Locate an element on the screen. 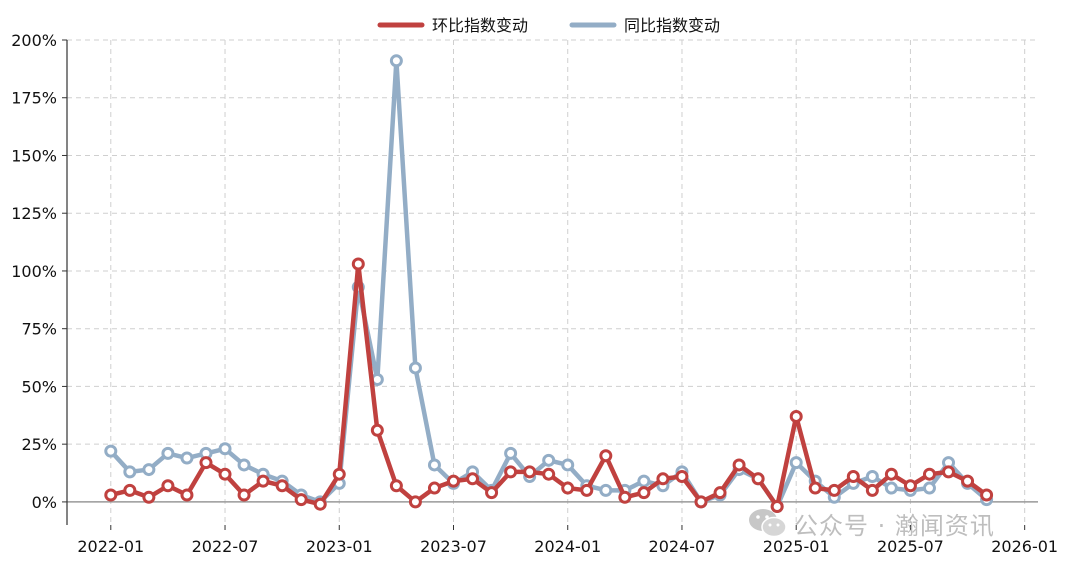  y-tick-label: 50% is located at coordinates (39, 386).